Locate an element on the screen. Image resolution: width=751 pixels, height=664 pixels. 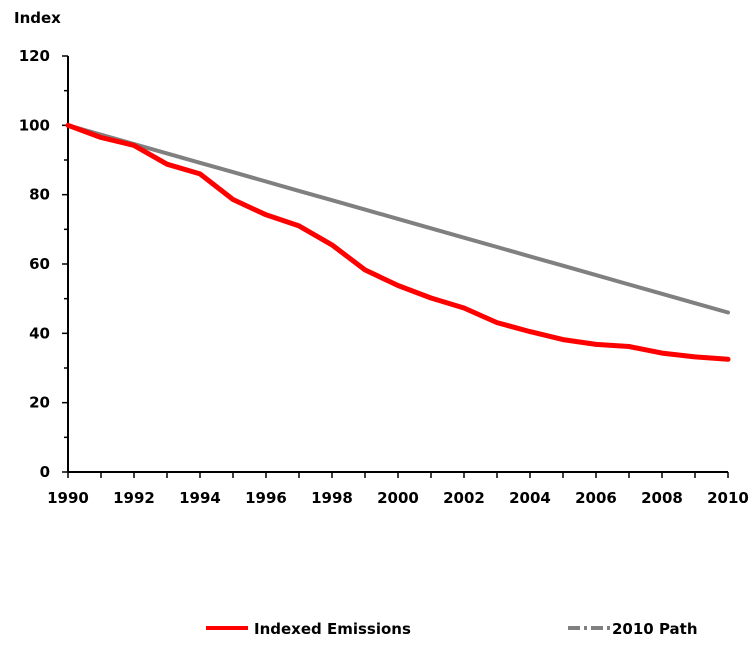
x-tick-label: 2004 is located at coordinates (530, 498).